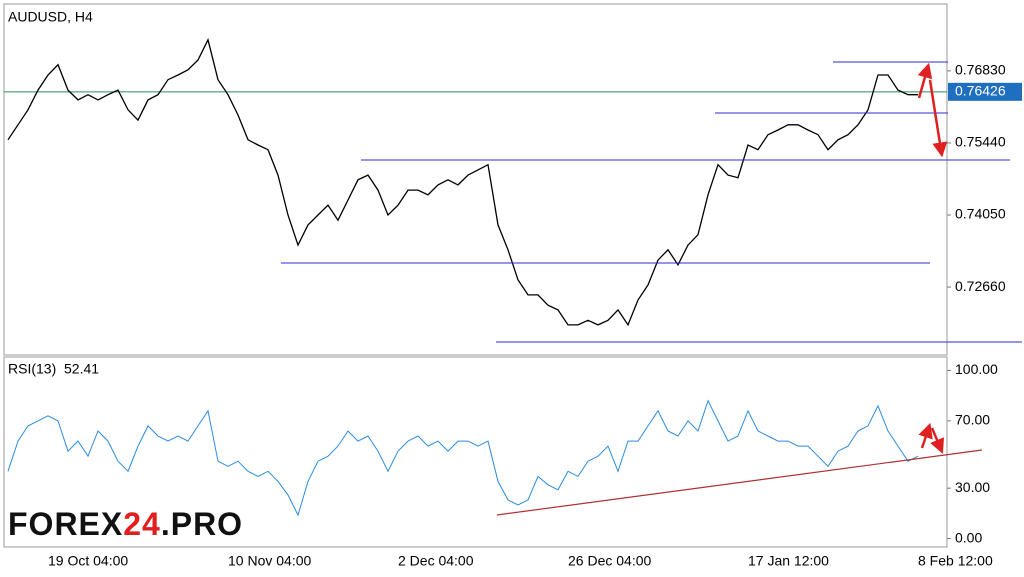 The width and height of the screenshot is (1024, 577). What do you see at coordinates (980, 70) in the screenshot?
I see `y-tick-label: 0.76830` at bounding box center [980, 70].